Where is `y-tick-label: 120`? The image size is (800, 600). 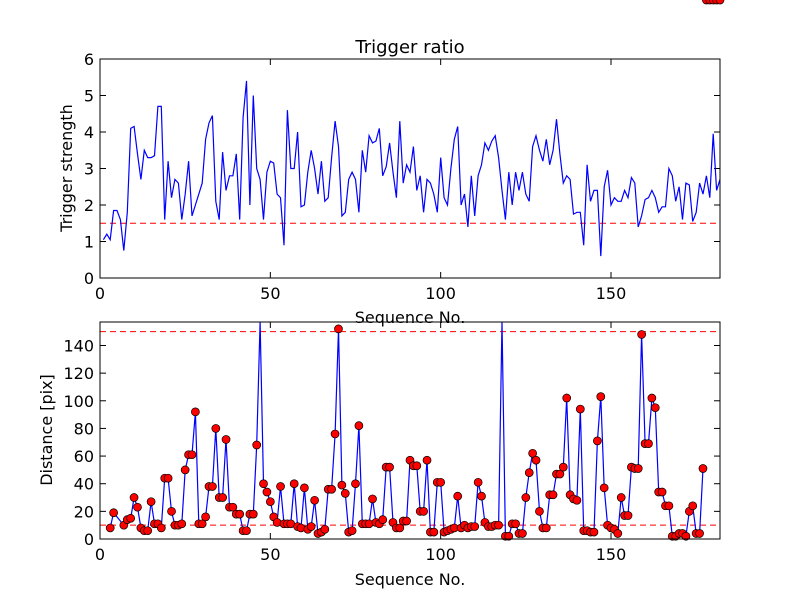 y-tick-label: 120 is located at coordinates (78, 373).